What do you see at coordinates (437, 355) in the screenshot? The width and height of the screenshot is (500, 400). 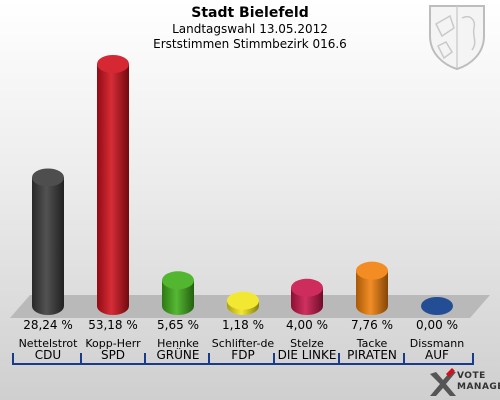 I see `party-label: AUF` at bounding box center [437, 355].